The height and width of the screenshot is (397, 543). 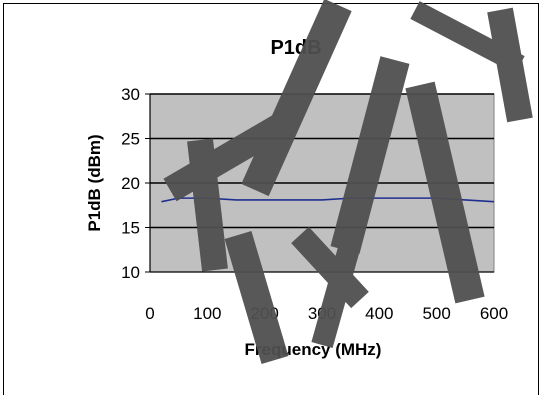 I want to click on y-tick-labels: 10 15 20 25 30, so click(x=130, y=183).